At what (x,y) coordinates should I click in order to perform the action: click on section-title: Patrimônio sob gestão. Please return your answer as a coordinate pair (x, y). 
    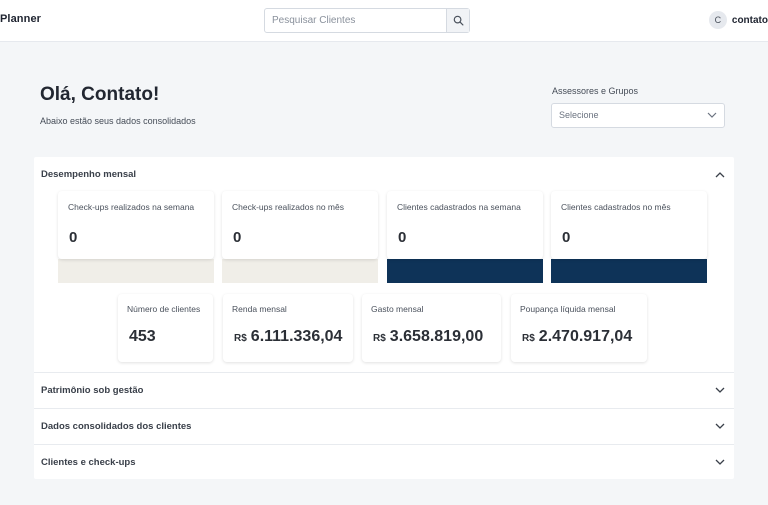
    Looking at the image, I should click on (92, 390).